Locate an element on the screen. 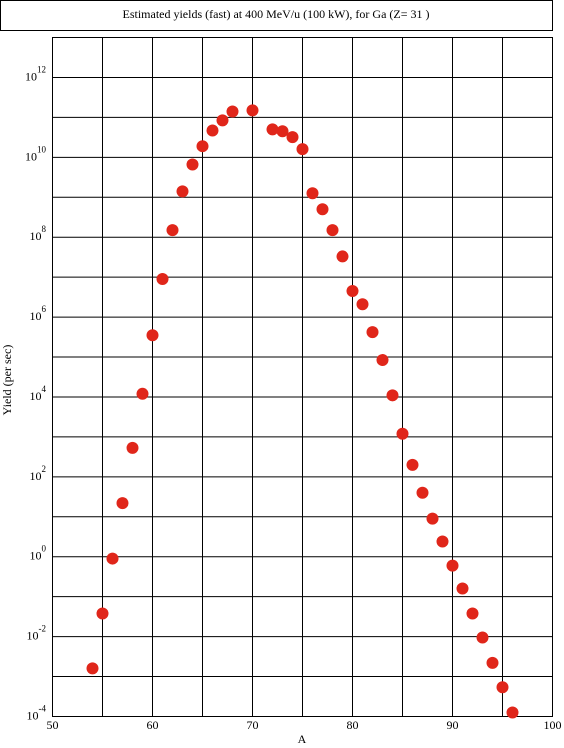 The width and height of the screenshot is (564, 748). y-tick-label: 10⁶ is located at coordinates (38, 313).